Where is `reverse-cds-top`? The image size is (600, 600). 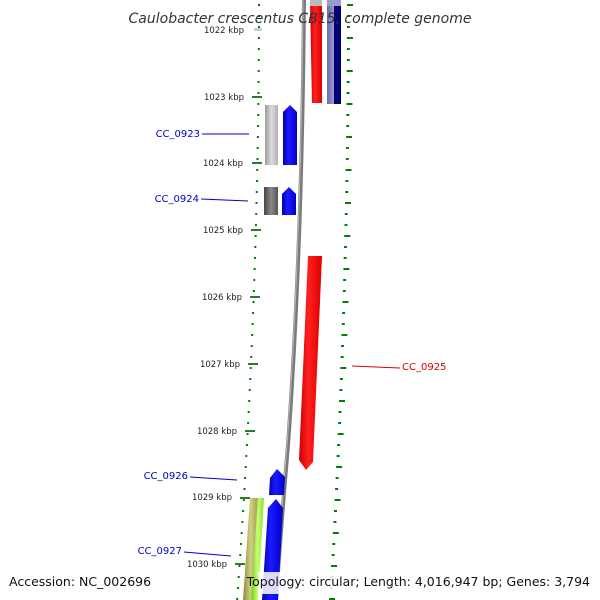
reverse-cds-top is located at coordinates (316, 51).